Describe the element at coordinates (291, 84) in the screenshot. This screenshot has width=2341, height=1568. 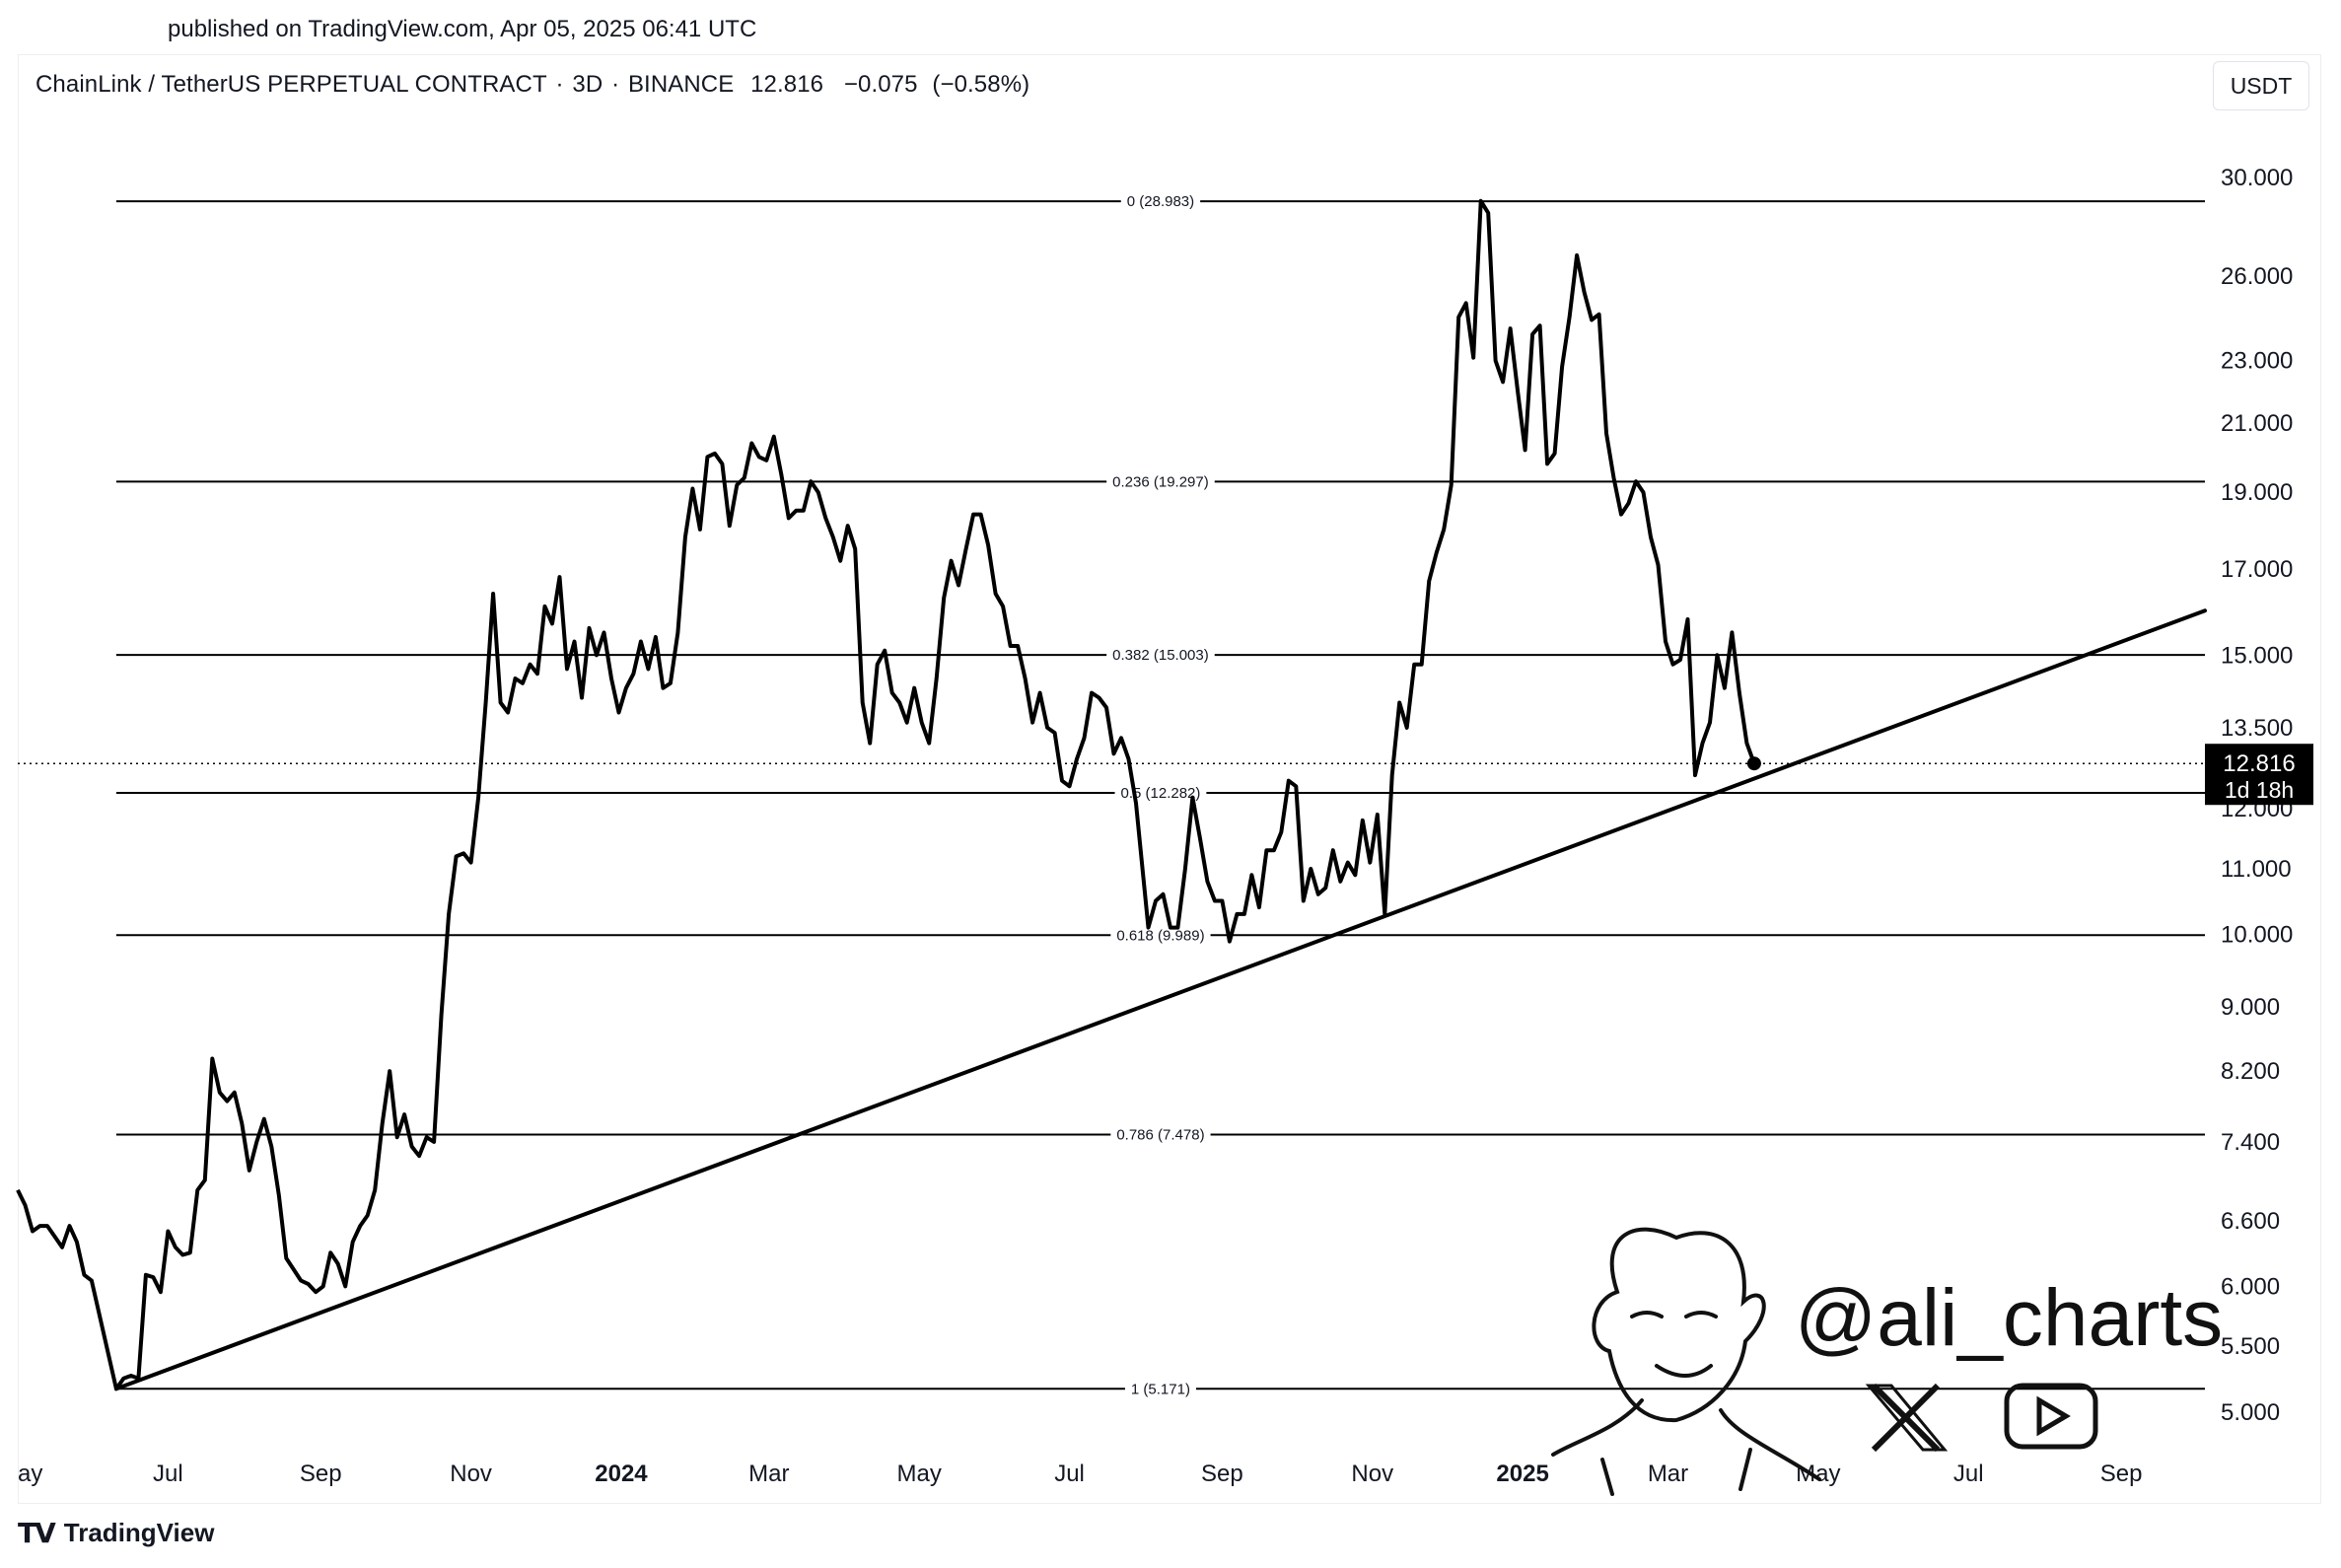
I see `symbol-name: ChainLink / TetherUS PERPETUAL CONTRACT` at that location.